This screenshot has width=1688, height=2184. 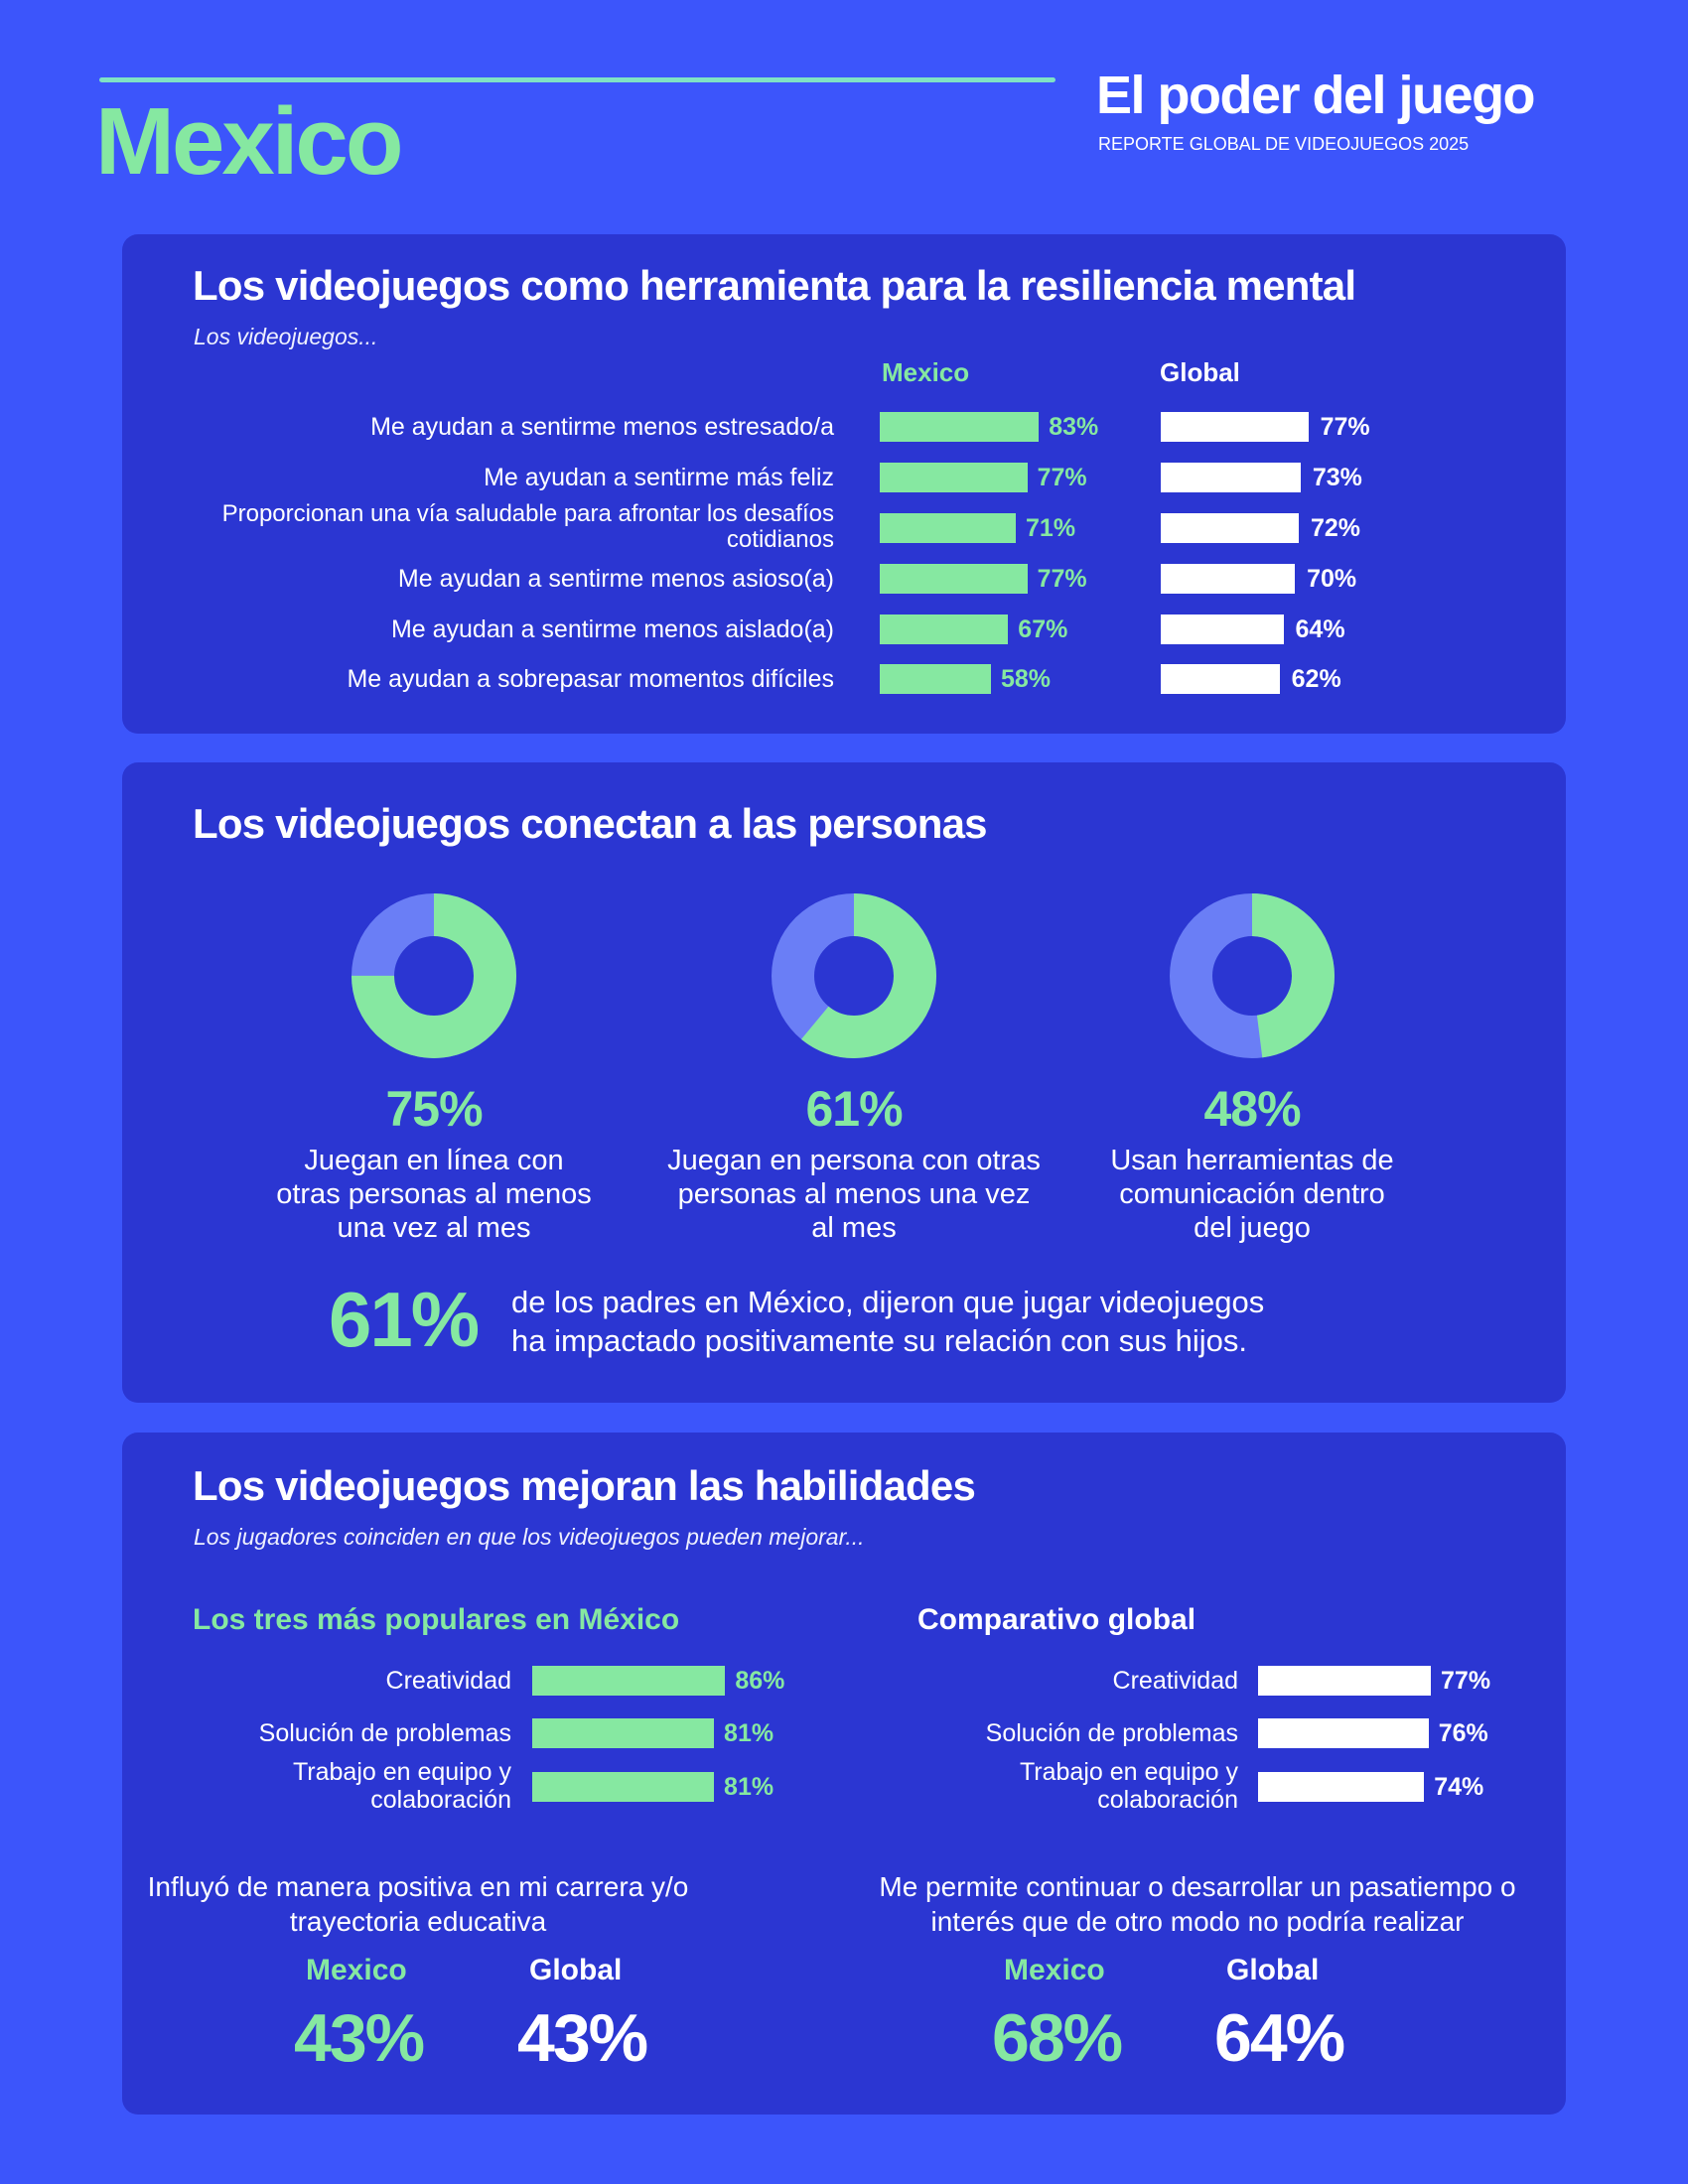 What do you see at coordinates (584, 1485) in the screenshot?
I see `skills-title: Los videojuegos mejoran las habilidades` at bounding box center [584, 1485].